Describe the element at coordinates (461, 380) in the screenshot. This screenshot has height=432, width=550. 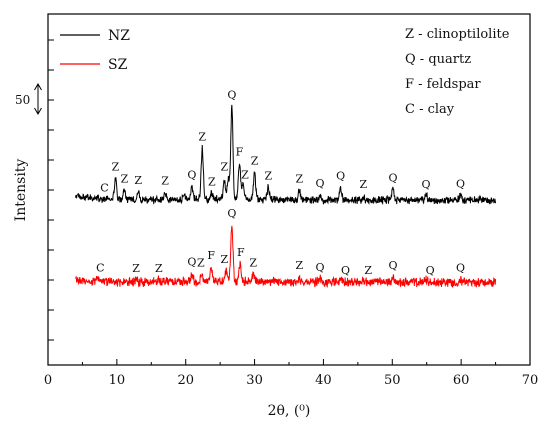
I see `x-tick-label: 60` at that location.